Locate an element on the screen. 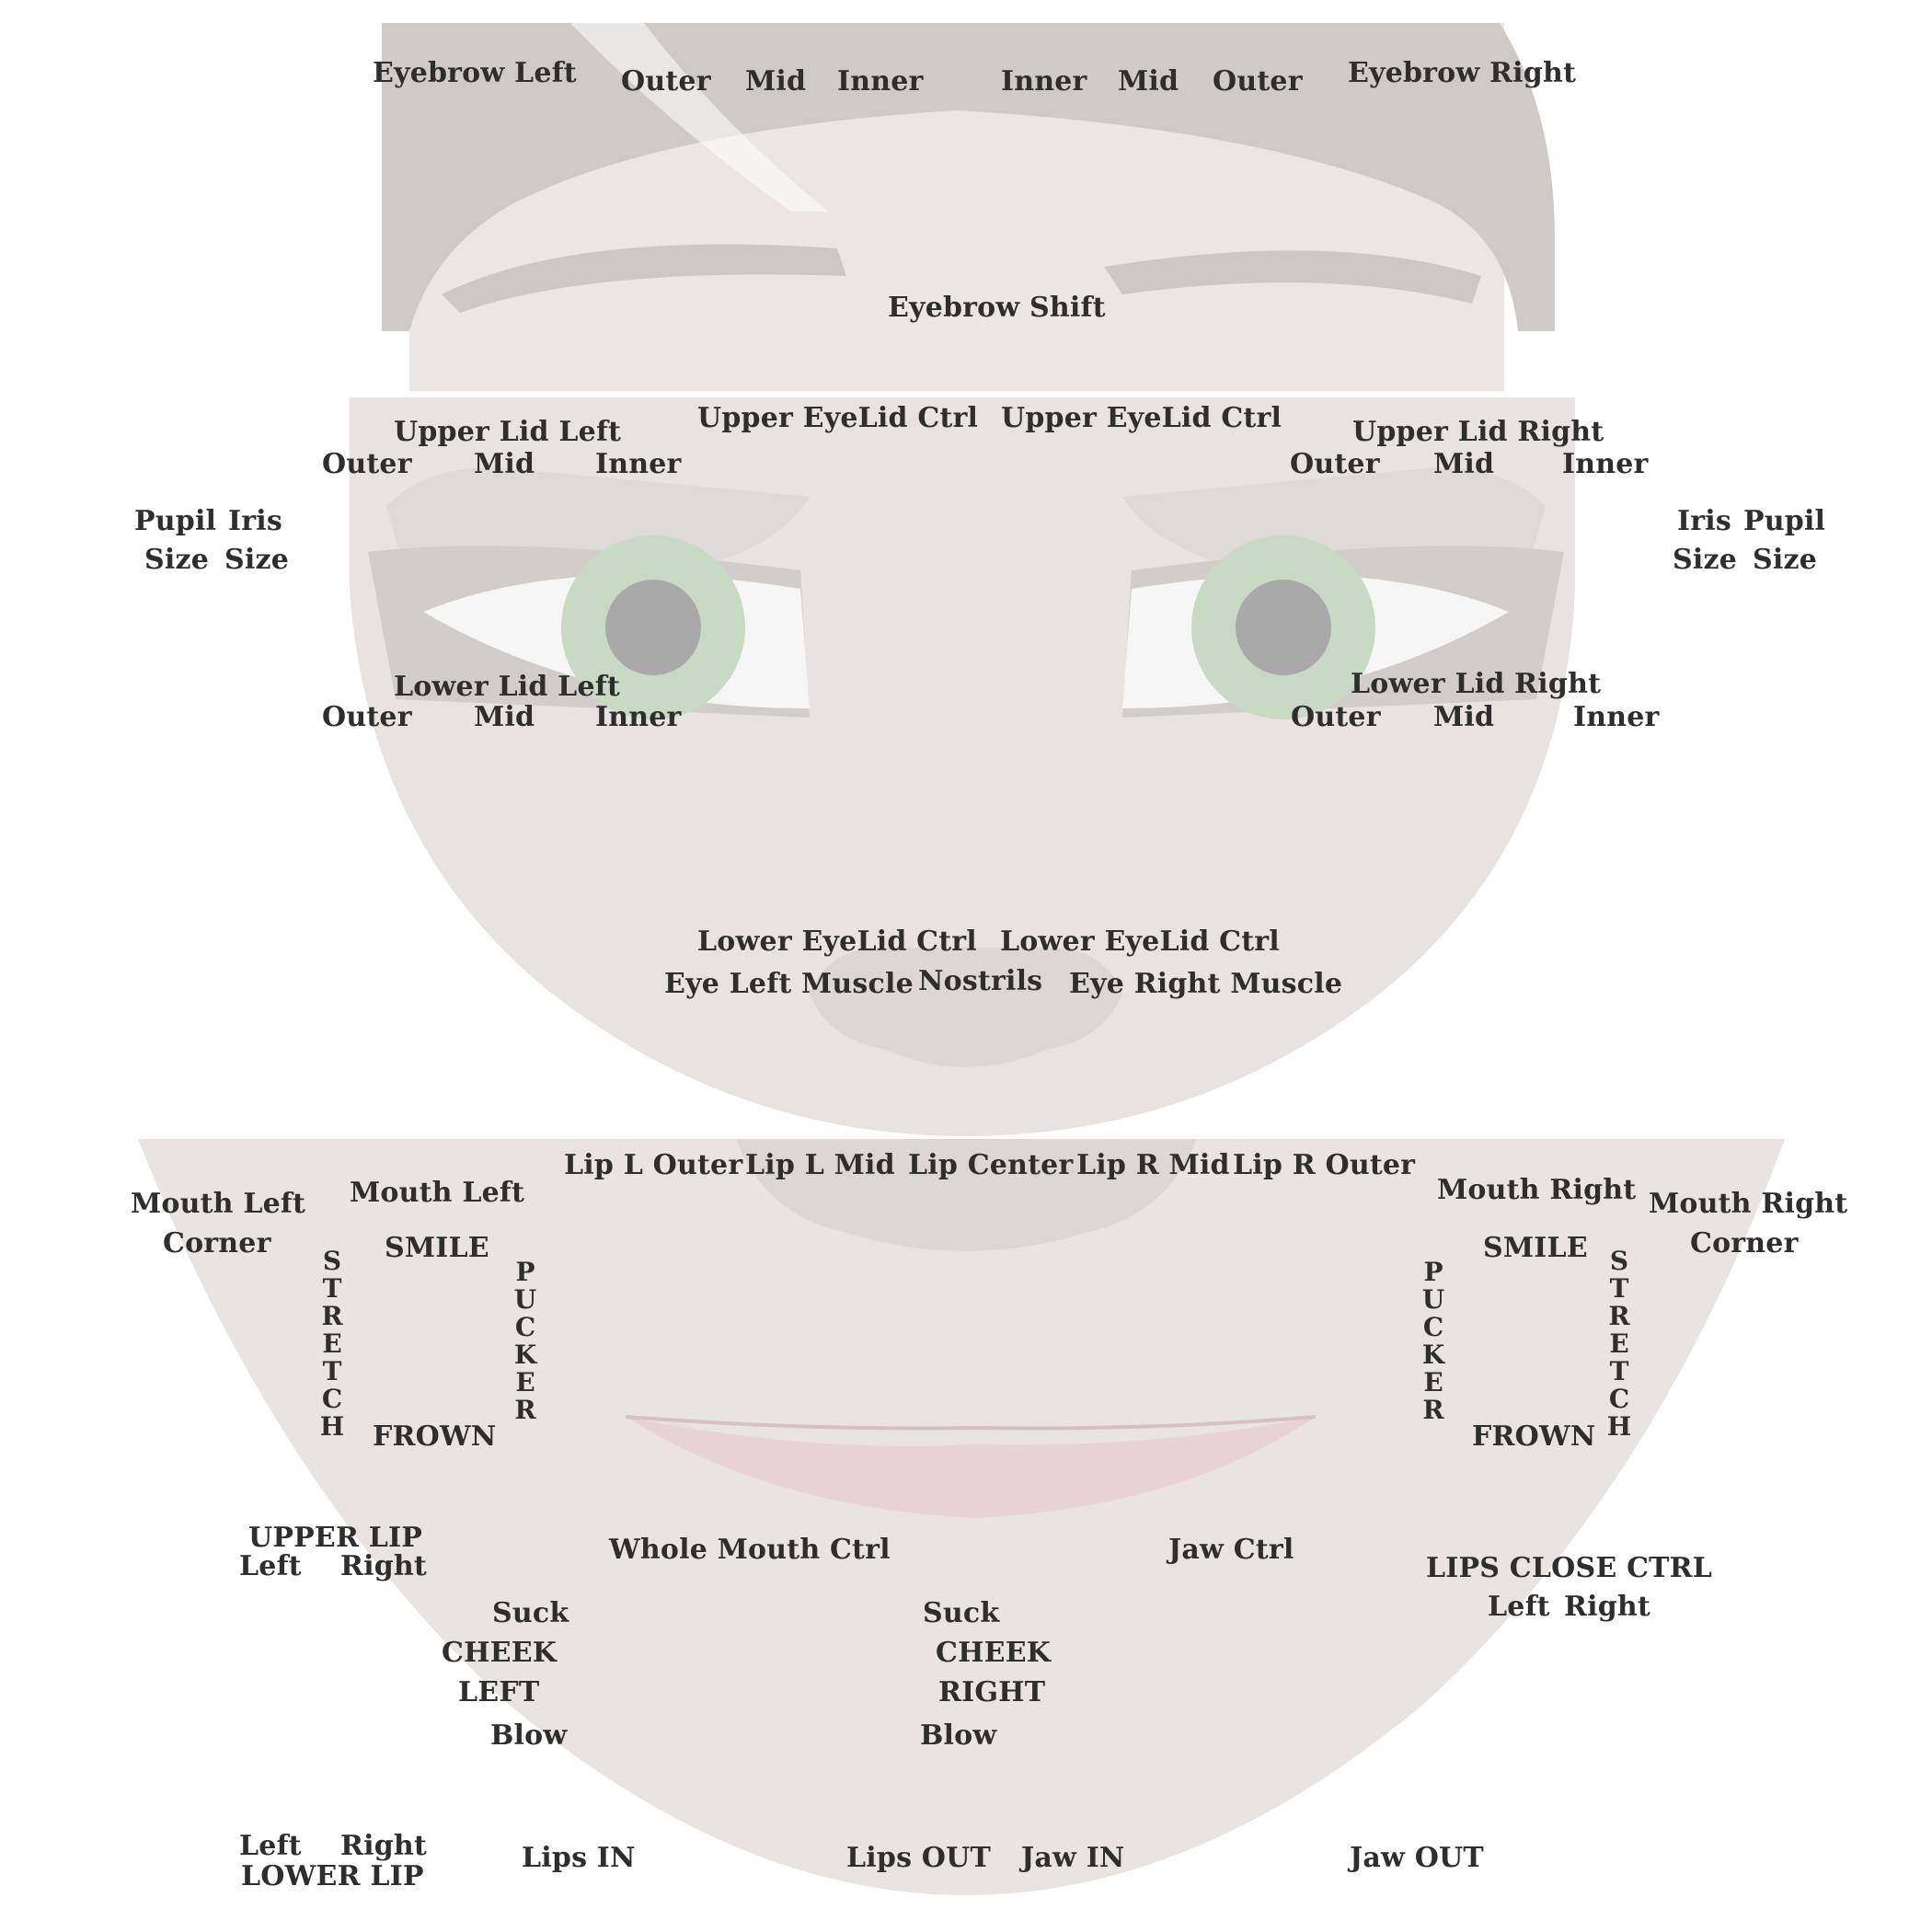 Image resolution: width=1932 pixels, height=1932 pixels. upper-lid-left-outer-label: Outer is located at coordinates (367, 464).